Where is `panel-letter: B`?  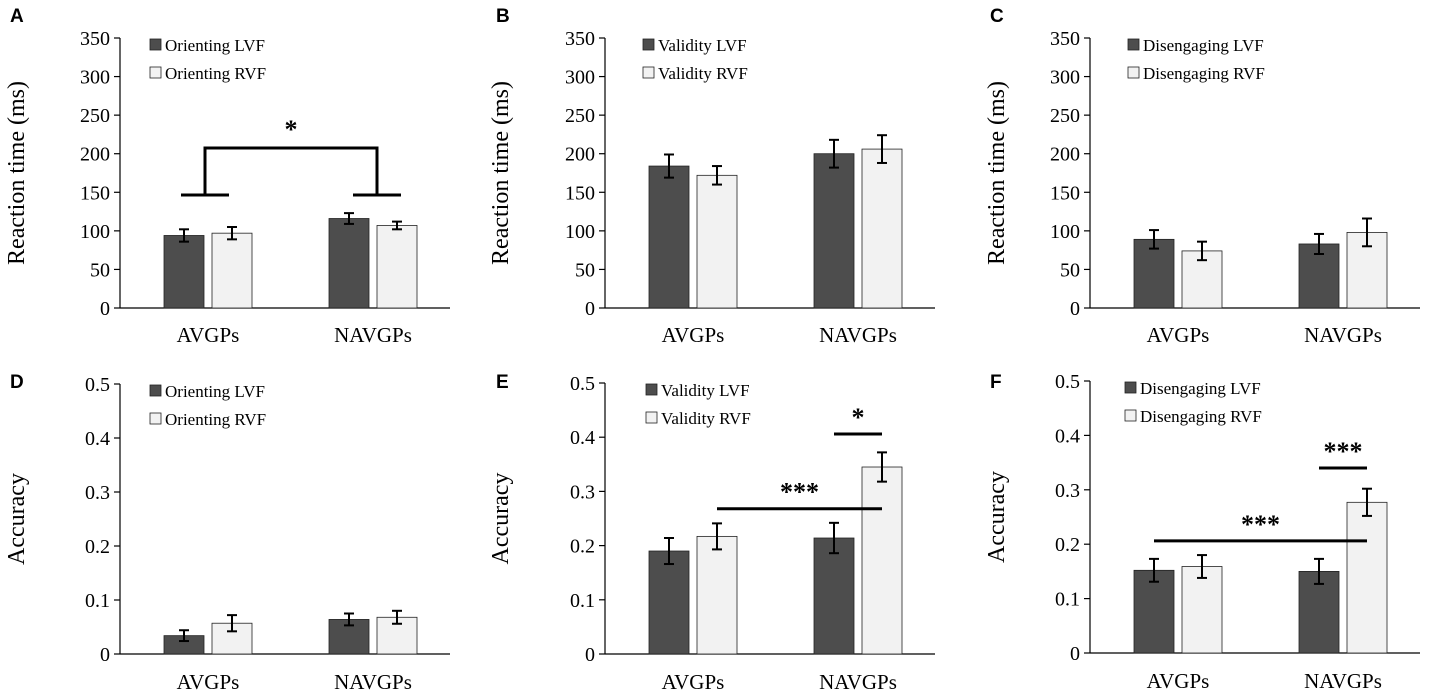
panel-letter: B is located at coordinates (503, 16).